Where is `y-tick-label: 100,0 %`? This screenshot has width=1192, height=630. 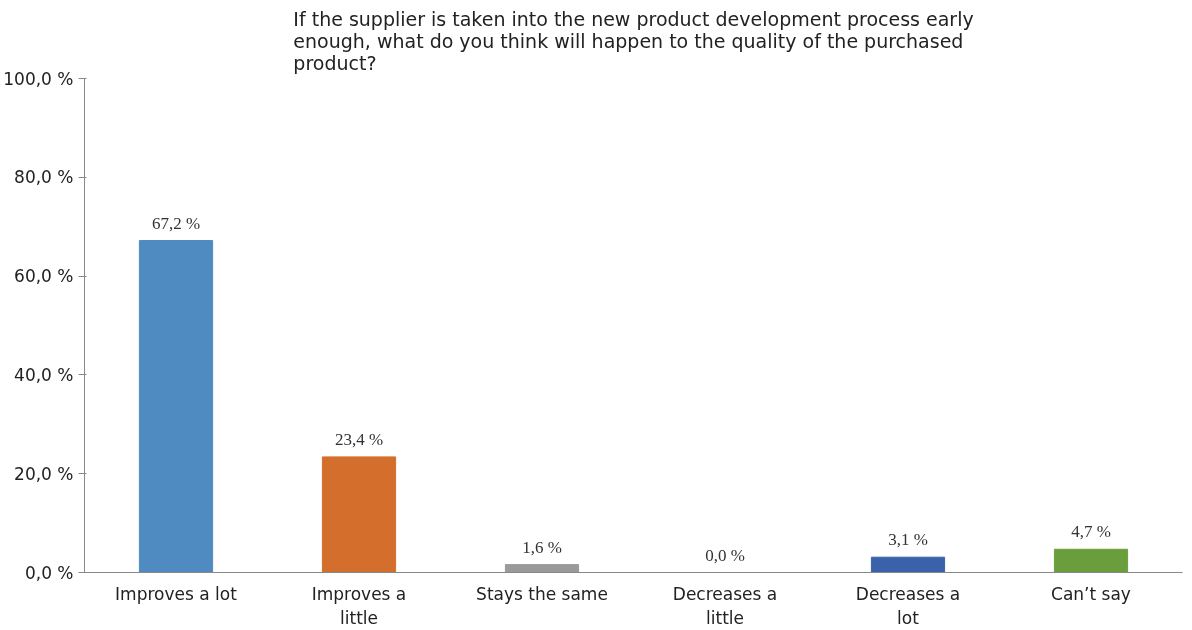
y-tick-label: 100,0 % is located at coordinates (38, 78).